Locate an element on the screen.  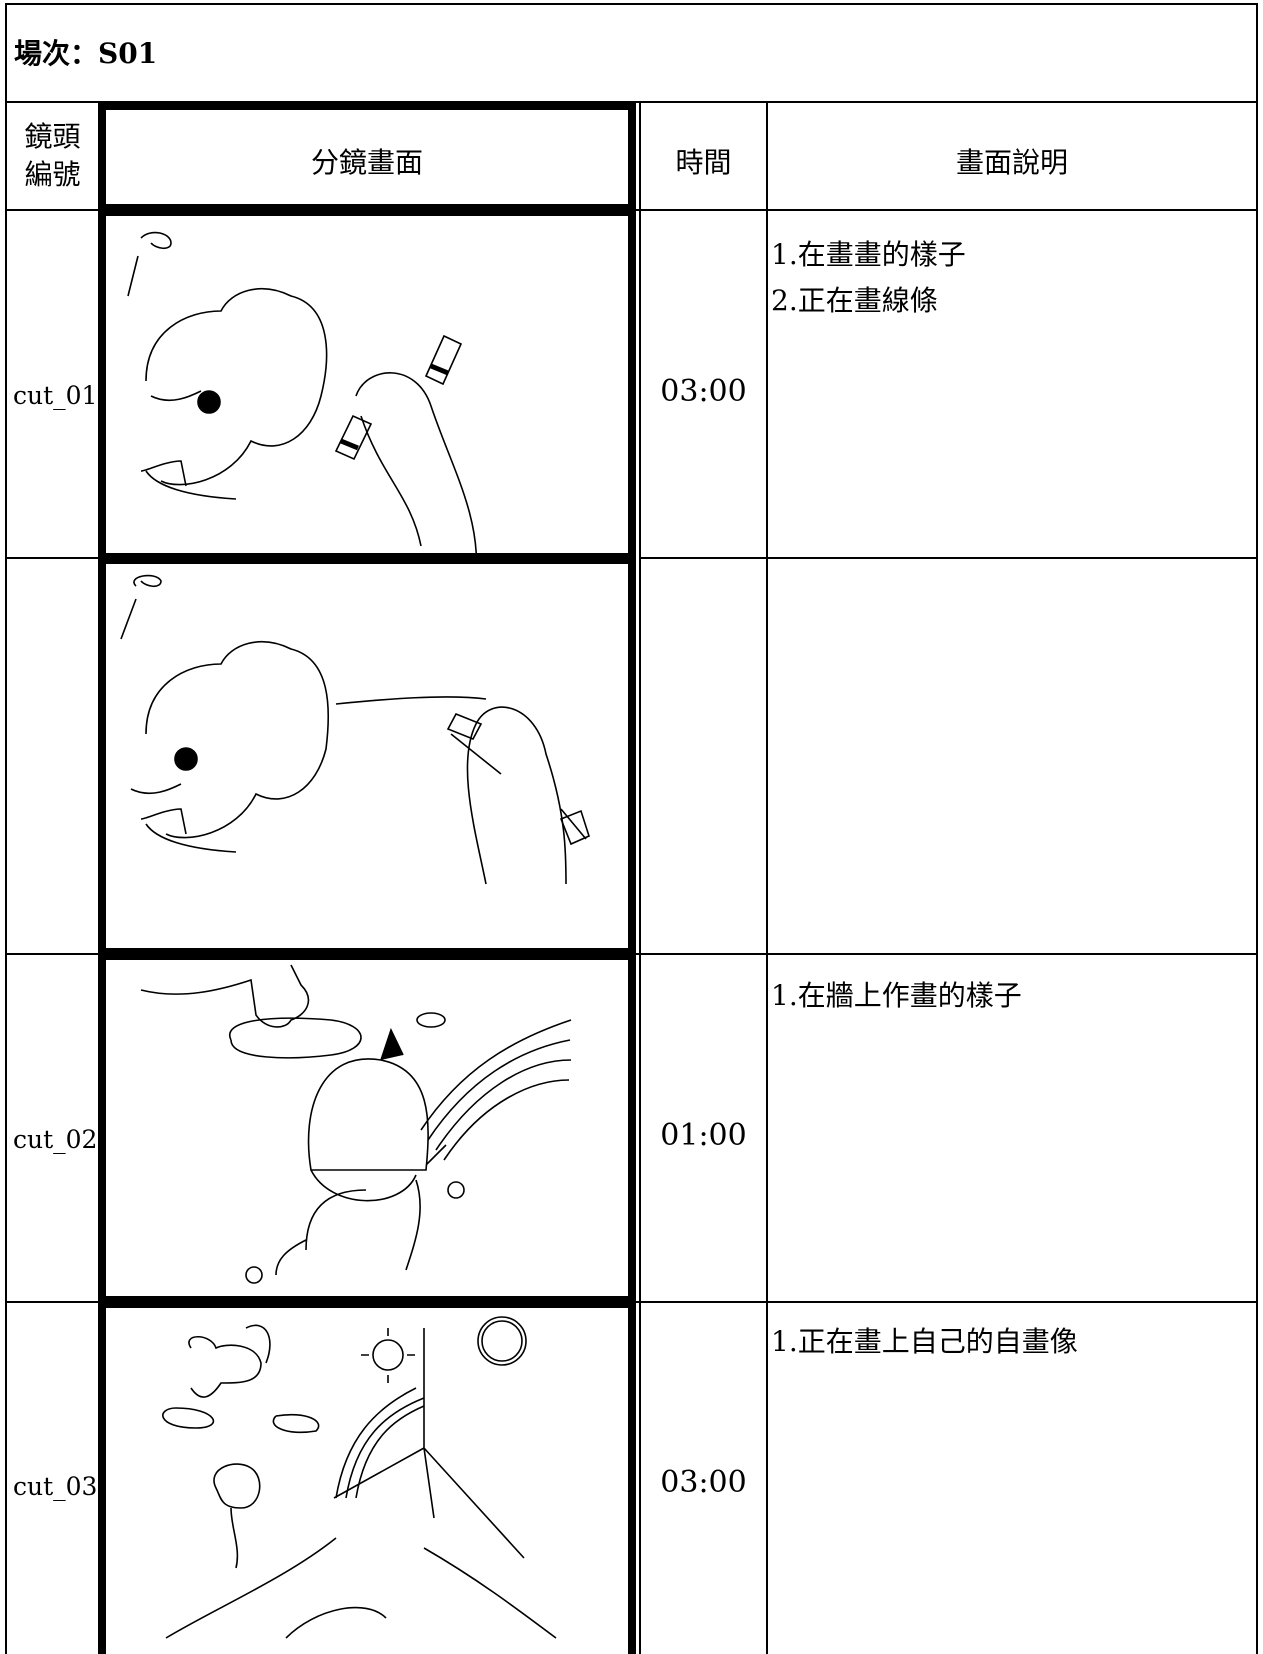
shot-notes: 1.正在畫上自己的自畫像 is located at coordinates (924, 1342).